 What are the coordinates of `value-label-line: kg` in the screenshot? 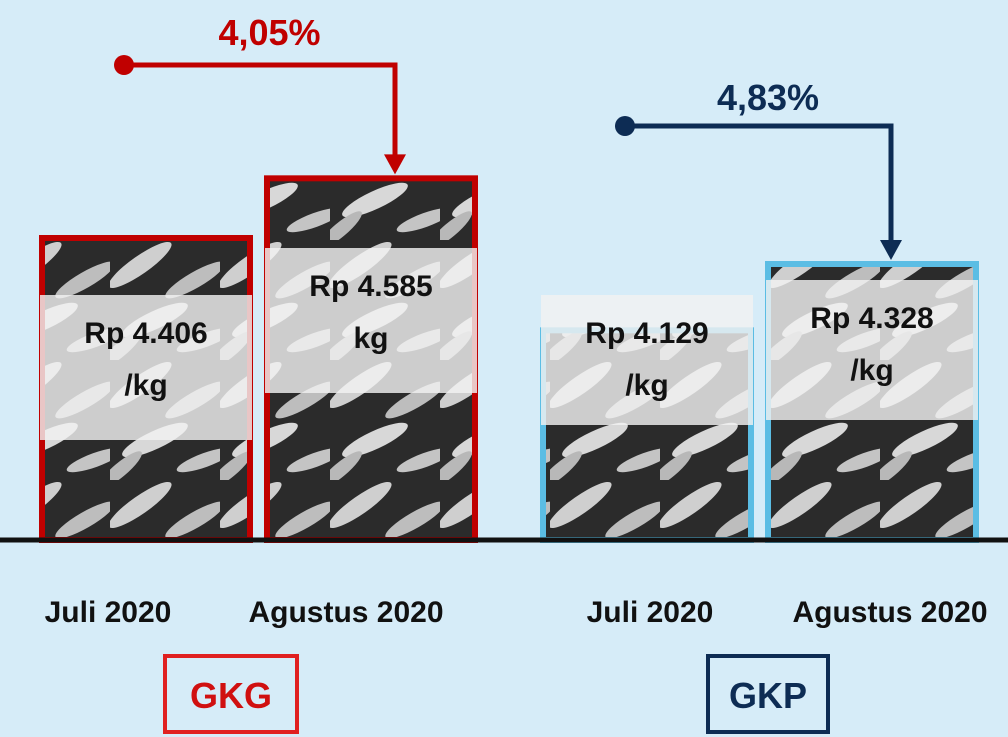 It's located at (370, 338).